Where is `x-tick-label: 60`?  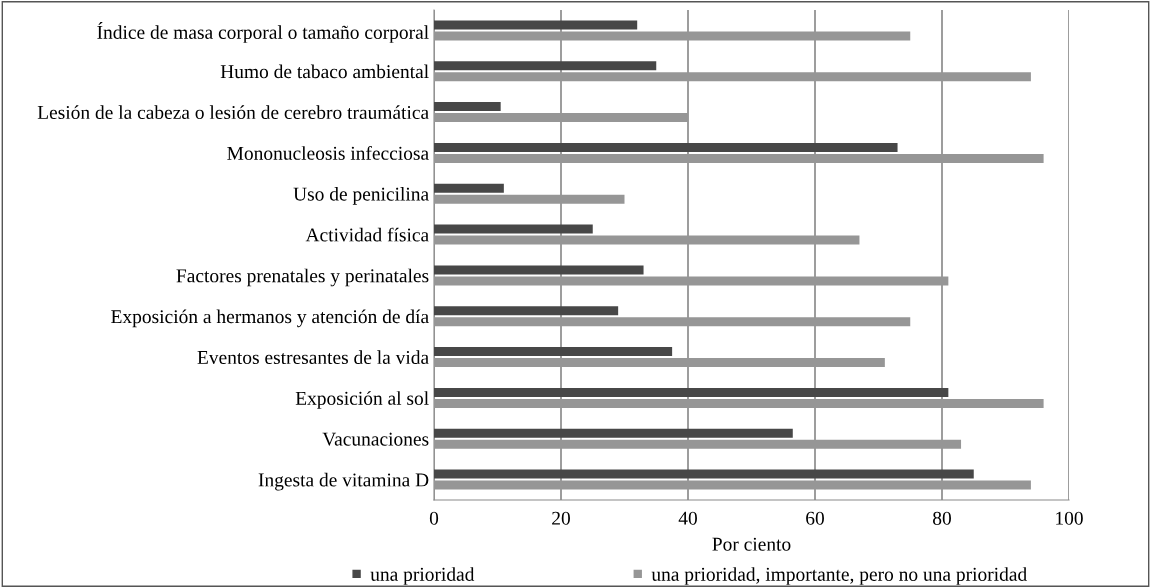
x-tick-label: 60 is located at coordinates (815, 518).